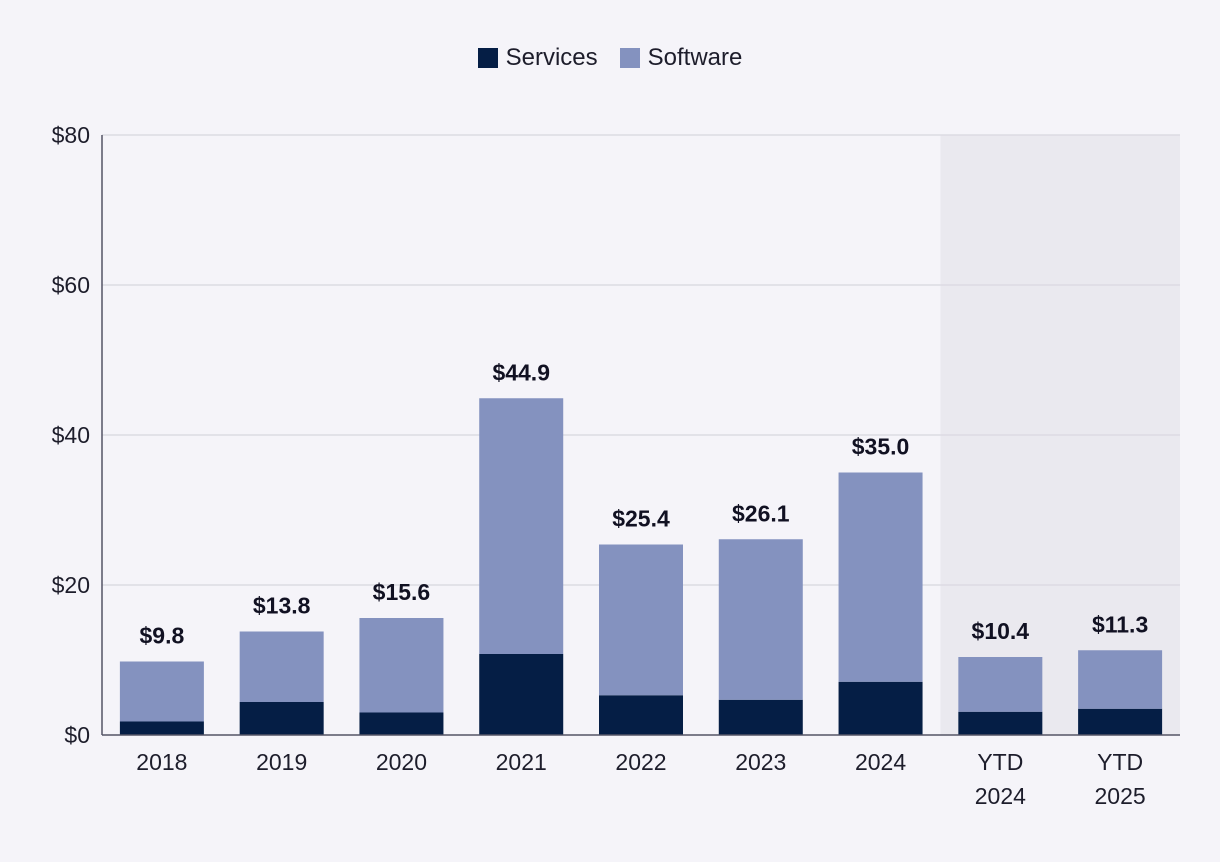 The height and width of the screenshot is (862, 1220). What do you see at coordinates (487, 58) in the screenshot?
I see `legend-swatch-services` at bounding box center [487, 58].